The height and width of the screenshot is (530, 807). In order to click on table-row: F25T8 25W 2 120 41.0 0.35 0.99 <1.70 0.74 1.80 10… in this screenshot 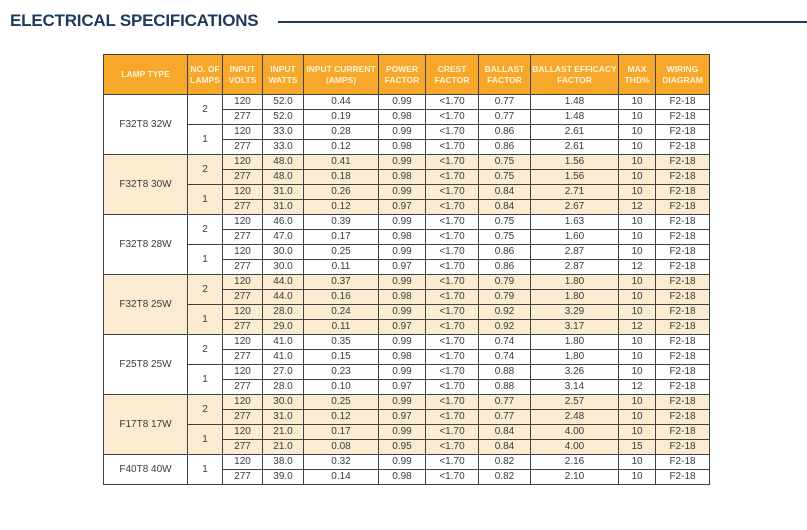, I will do `click(406, 364)`.